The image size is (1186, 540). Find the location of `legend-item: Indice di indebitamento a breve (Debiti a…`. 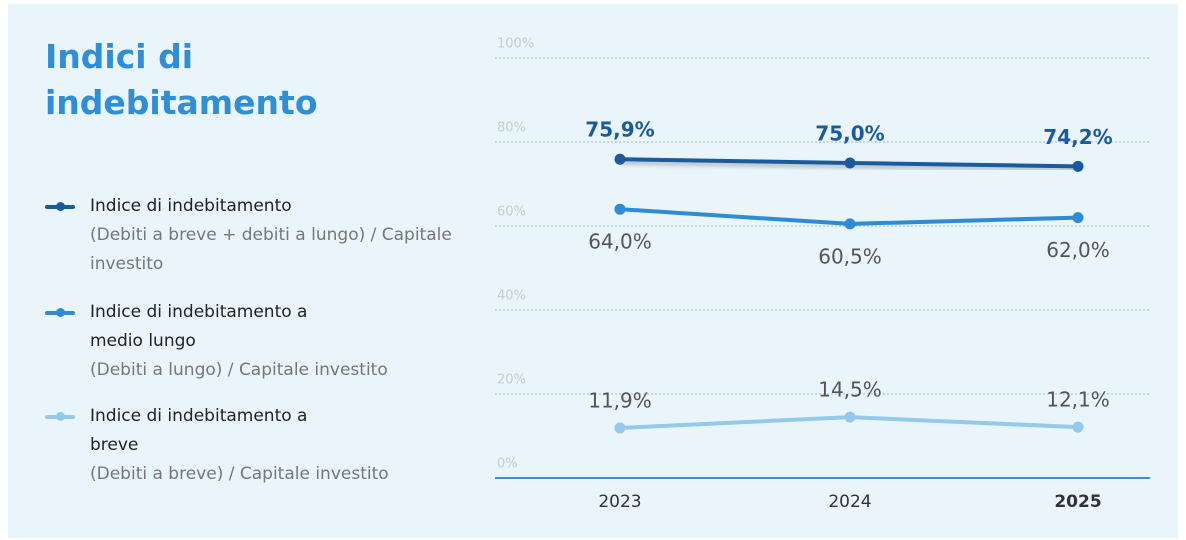

legend-item: Indice di indebitamento a breve (Debiti a… is located at coordinates (253, 445).